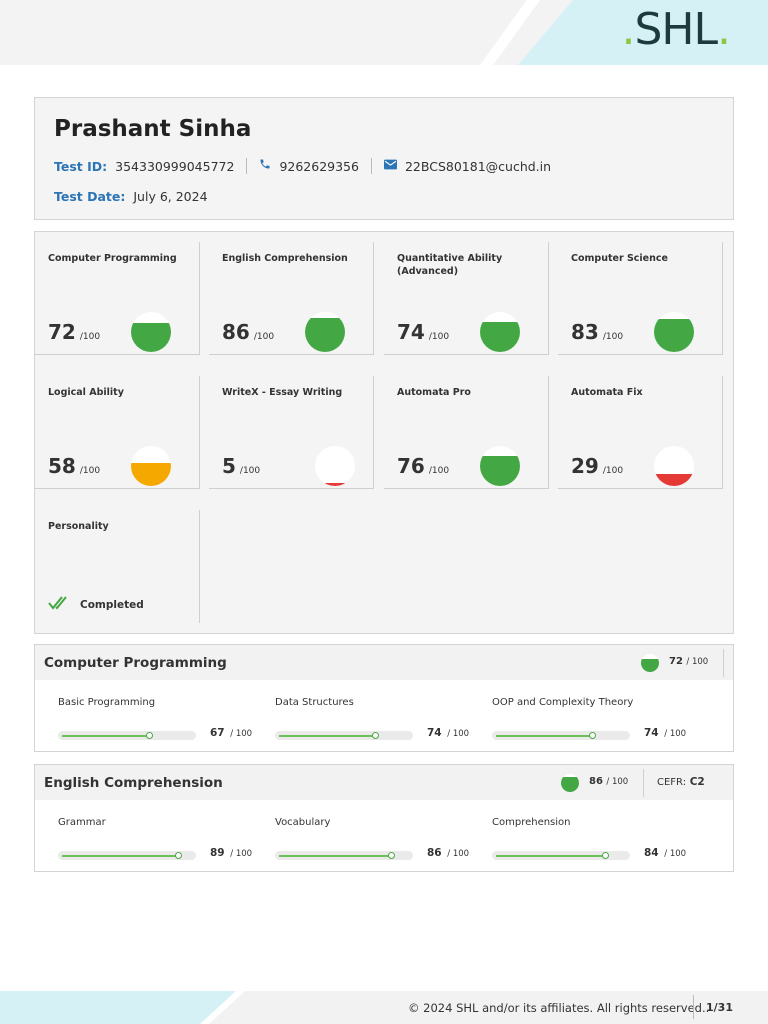 This screenshot has width=768, height=1024. What do you see at coordinates (563, 702) in the screenshot?
I see `subscore-label: OOP and Complexity Theory` at bounding box center [563, 702].